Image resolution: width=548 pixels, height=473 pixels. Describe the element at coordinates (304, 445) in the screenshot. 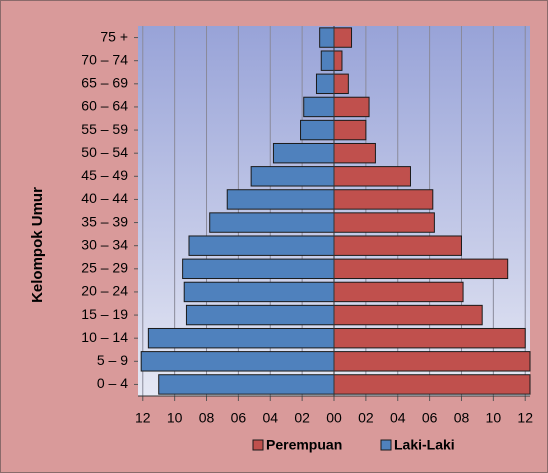

I see `legend-label: Perempuan` at that location.